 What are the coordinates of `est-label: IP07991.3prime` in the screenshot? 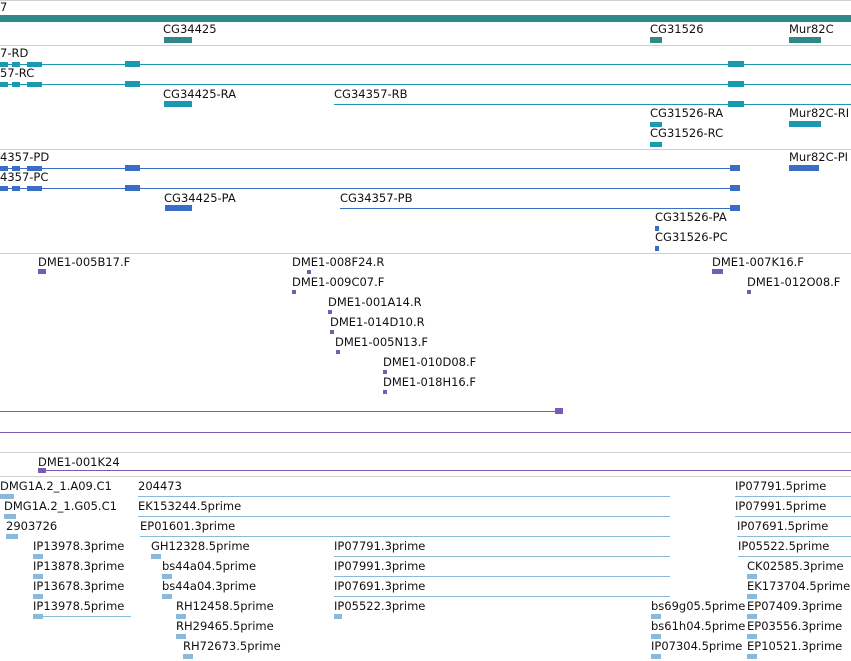 It's located at (380, 566).